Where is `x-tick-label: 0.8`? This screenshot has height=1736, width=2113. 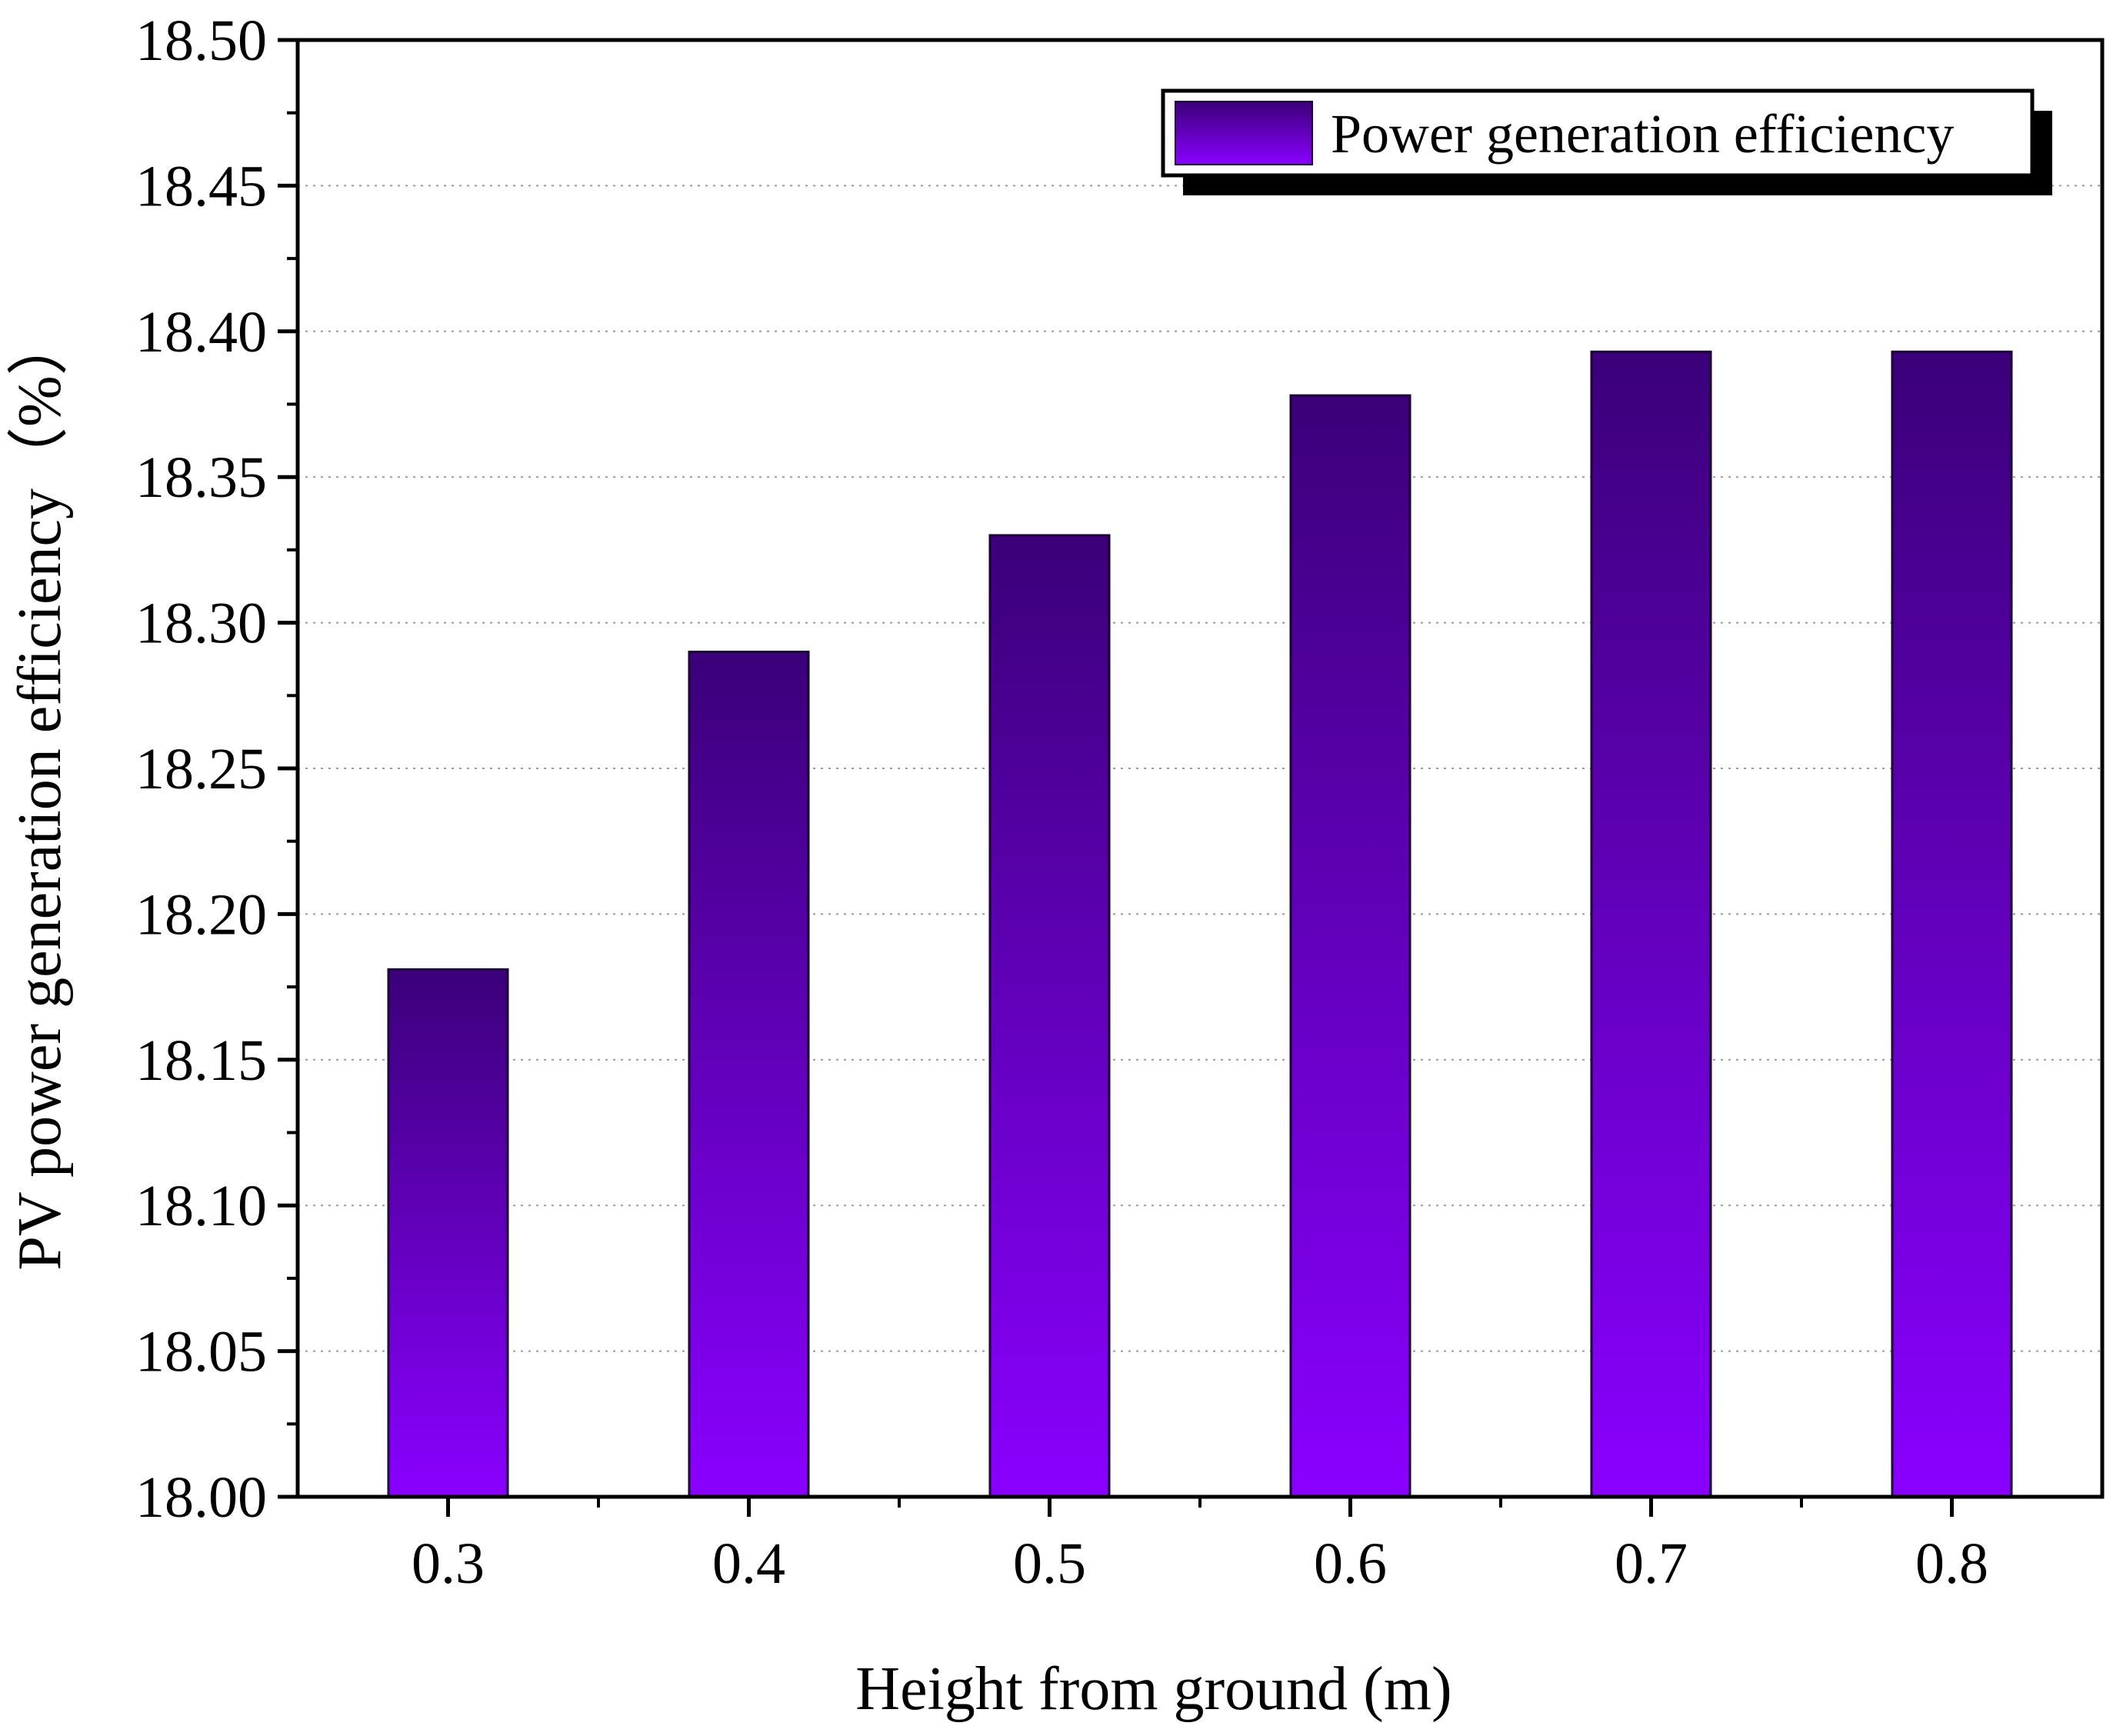
x-tick-label: 0.8 is located at coordinates (1952, 1563).